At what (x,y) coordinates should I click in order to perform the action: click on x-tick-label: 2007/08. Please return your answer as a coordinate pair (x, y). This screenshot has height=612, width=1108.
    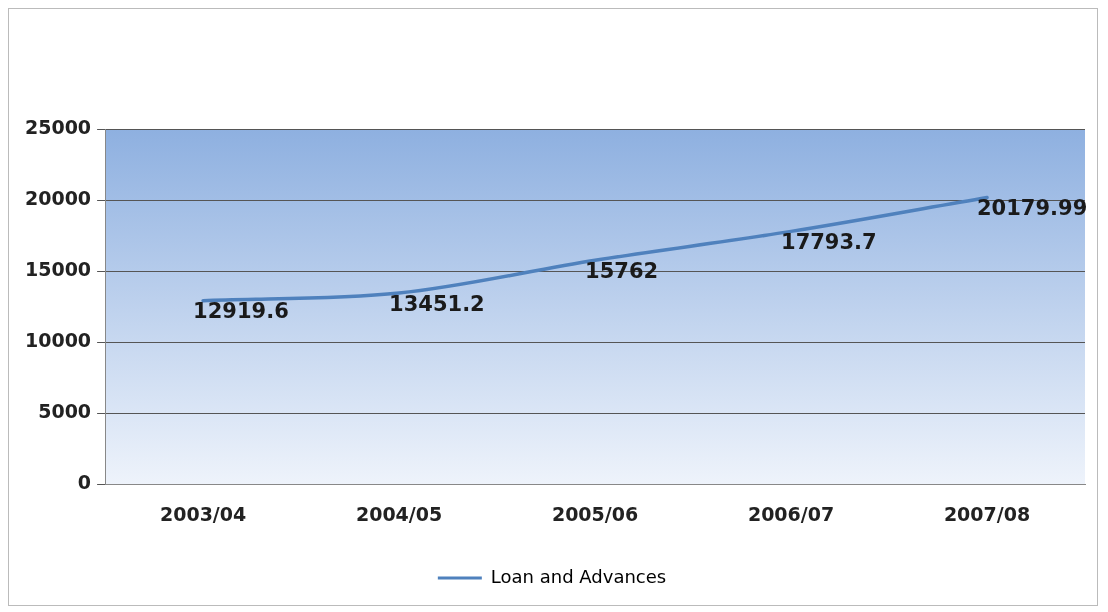
    Looking at the image, I should click on (987, 513).